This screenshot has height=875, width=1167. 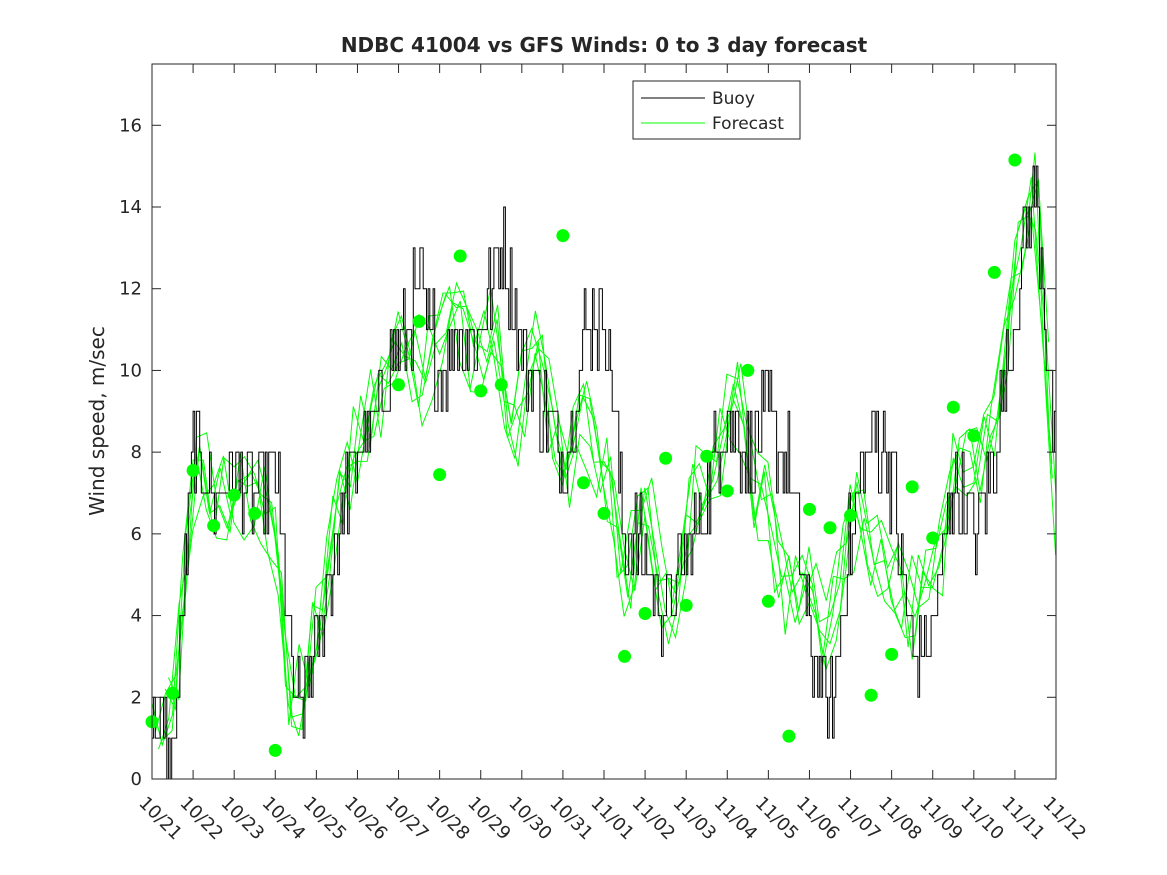 What do you see at coordinates (130, 125) in the screenshot?
I see `y-tick-label: 16` at bounding box center [130, 125].